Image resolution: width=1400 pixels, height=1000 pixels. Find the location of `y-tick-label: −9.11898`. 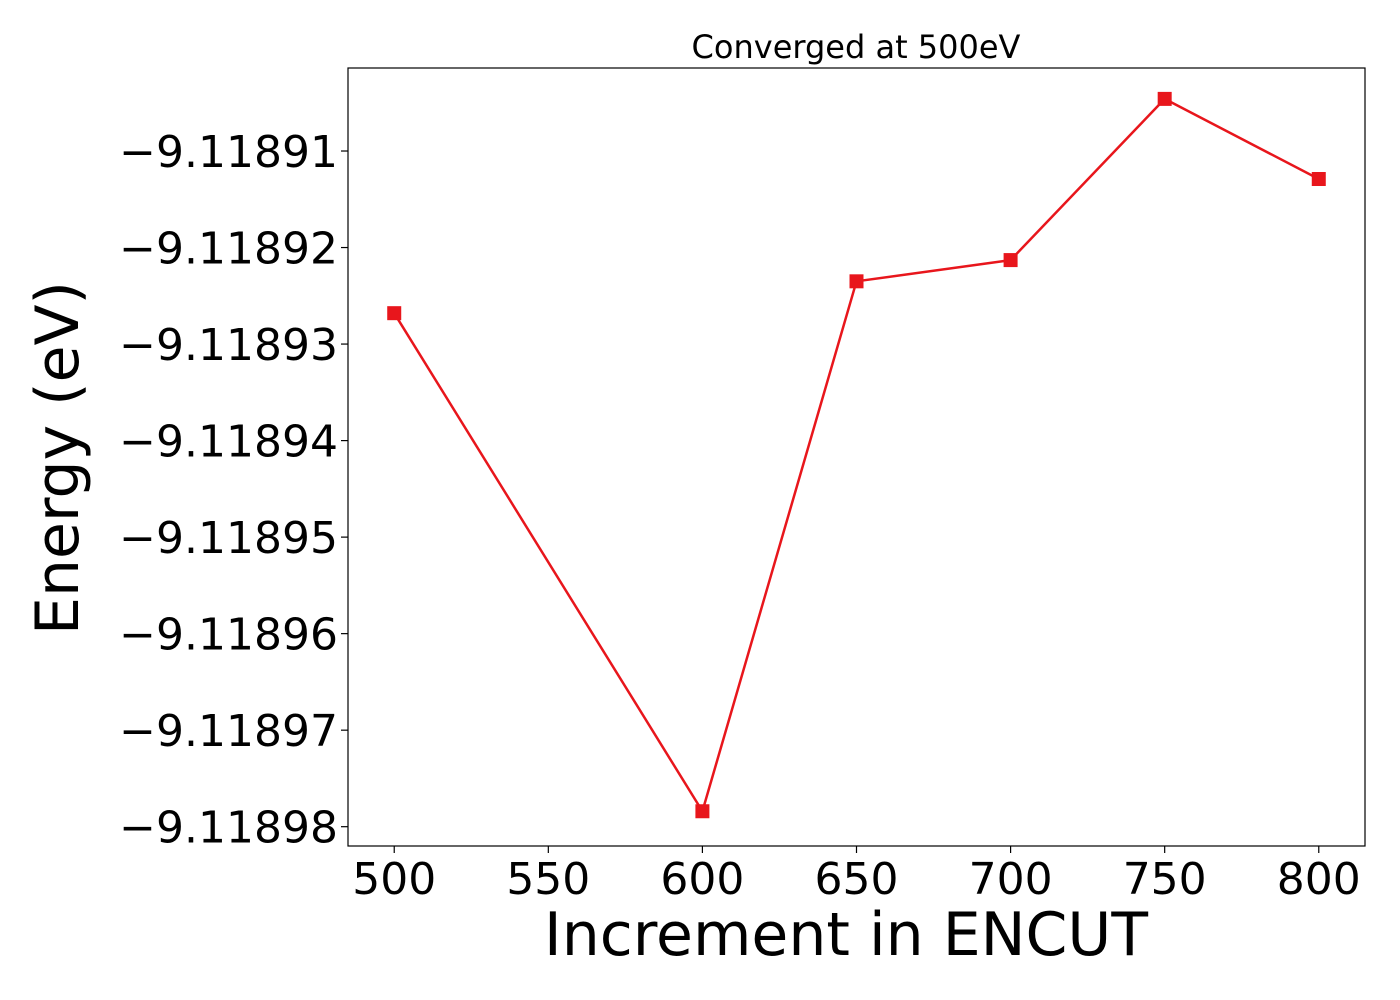

y-tick-label: −9.11898 is located at coordinates (228, 828).